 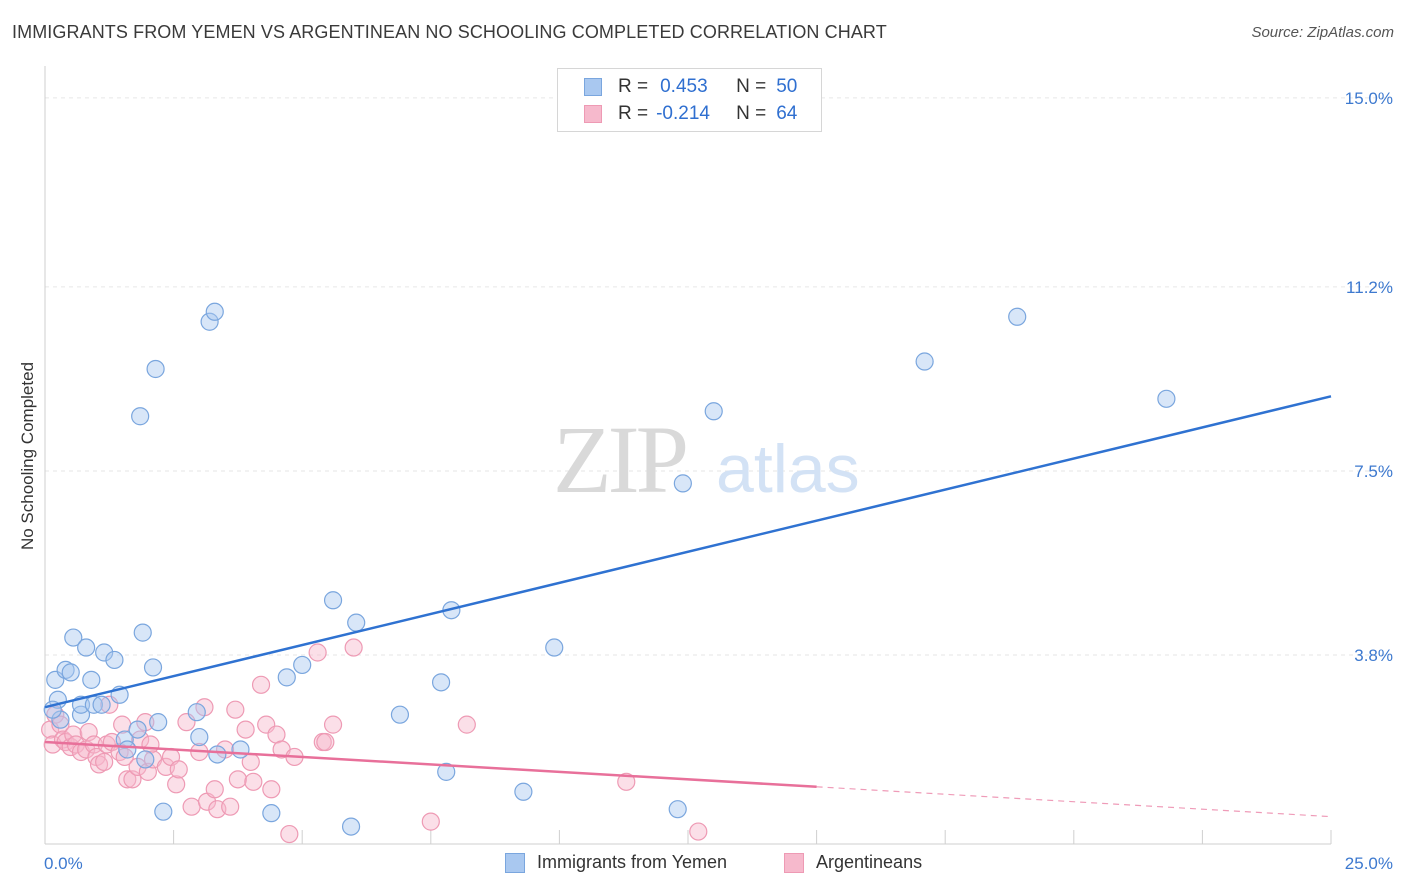 I want to click on x-tick-label: 0.0%, so click(x=63, y=863).